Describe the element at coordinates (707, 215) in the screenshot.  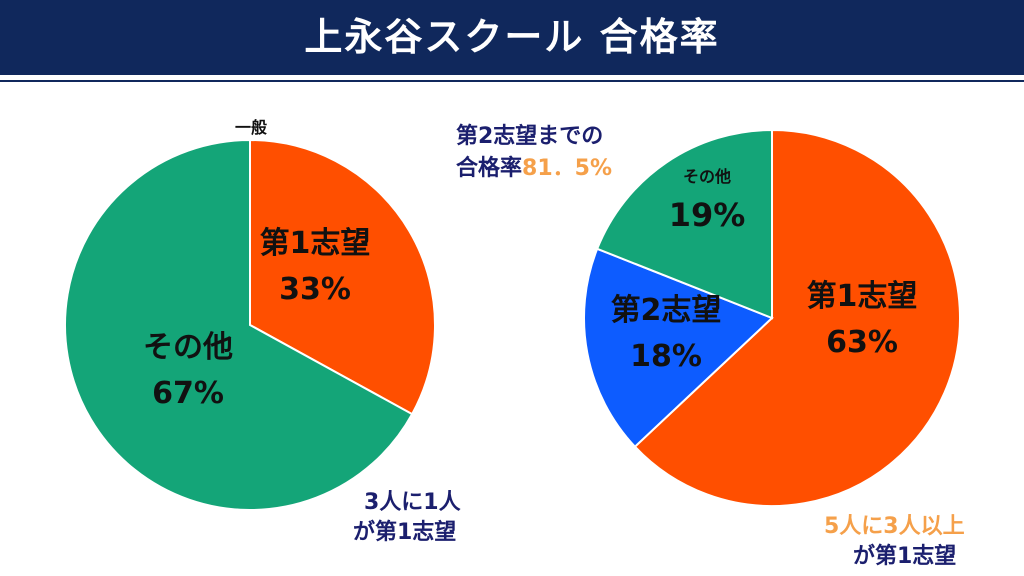
I see `chart2-slice-3-value: 19%` at that location.